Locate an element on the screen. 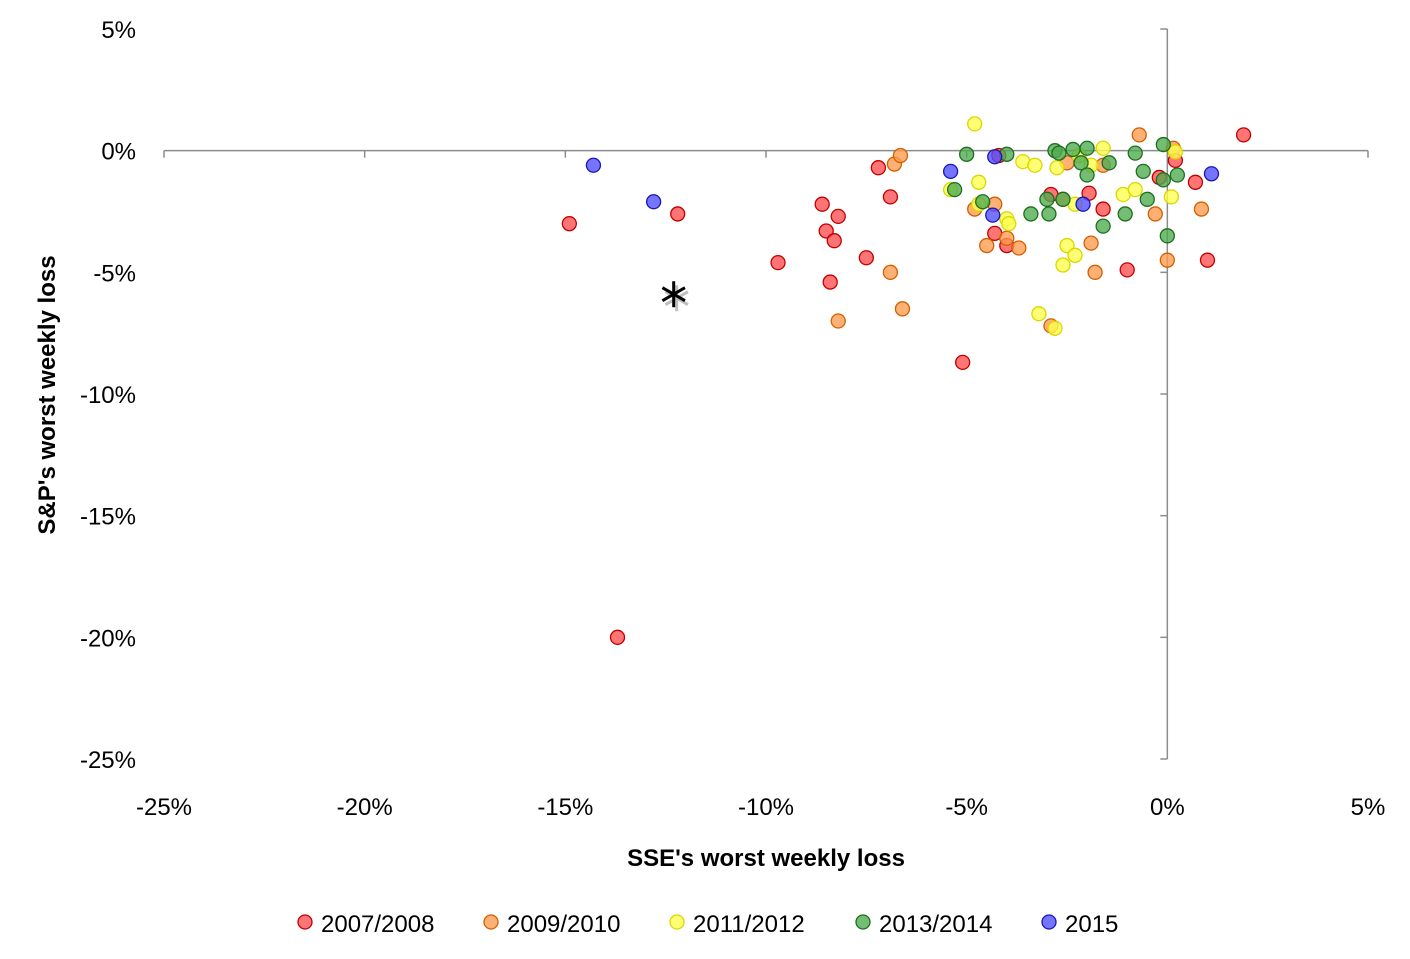  current-week-marker is located at coordinates (675, 296).